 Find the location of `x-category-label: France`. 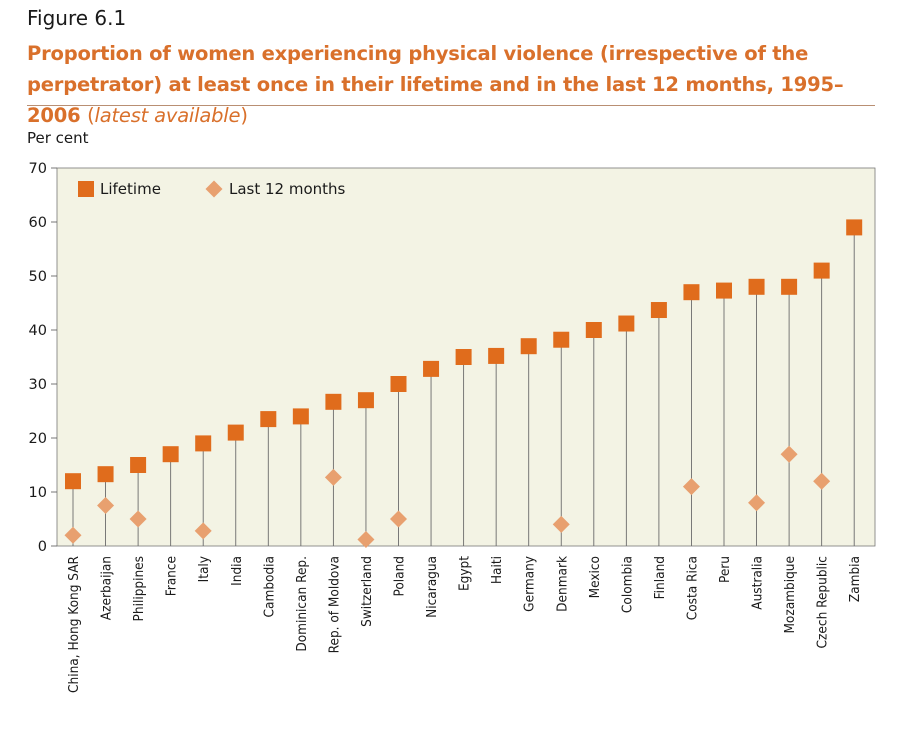

x-category-label: France is located at coordinates (172, 576).